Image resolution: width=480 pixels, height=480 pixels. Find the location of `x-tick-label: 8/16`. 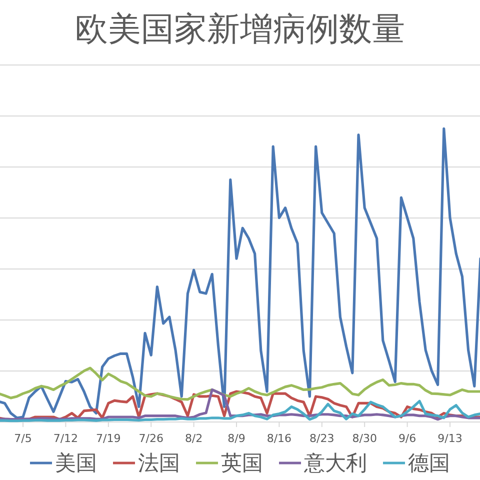

x-tick-label: 8/16 is located at coordinates (279, 438).